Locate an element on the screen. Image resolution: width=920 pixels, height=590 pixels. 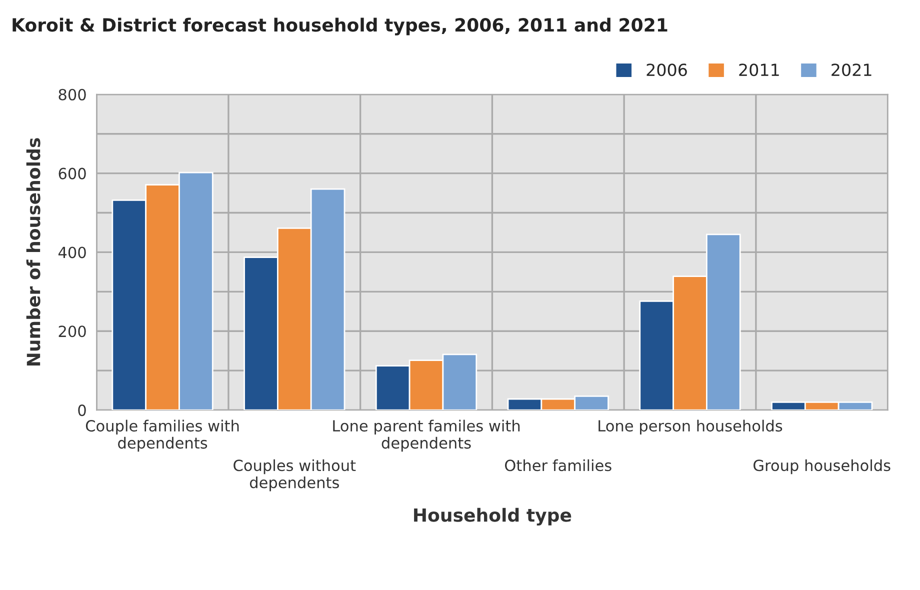
x-tick-label: Couple families with dependents is located at coordinates (162, 436).